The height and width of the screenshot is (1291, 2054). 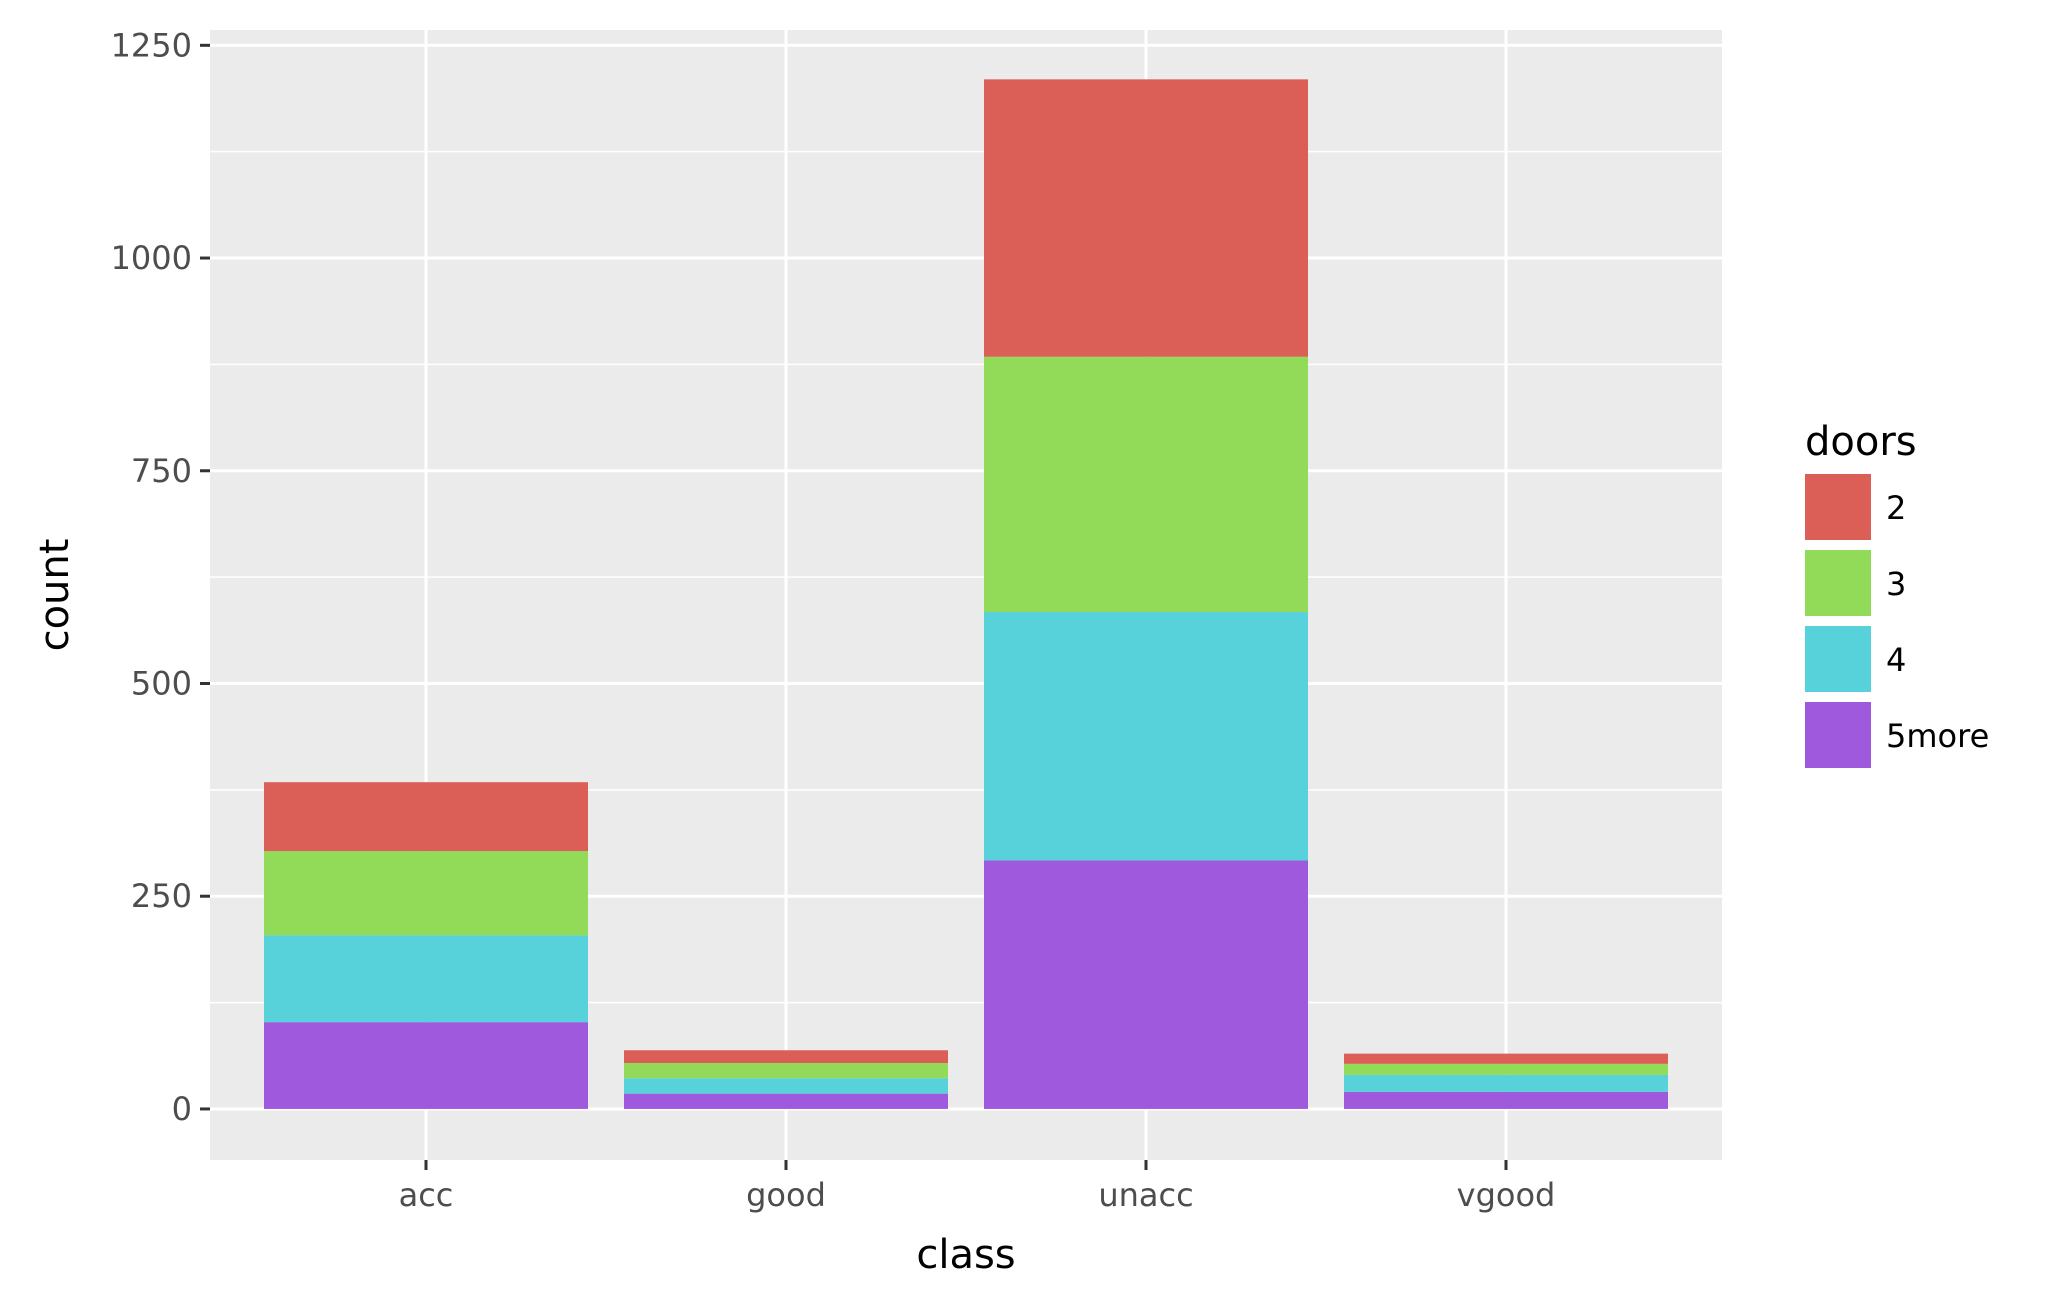 What do you see at coordinates (1838, 735) in the screenshot?
I see `legend-key-5more` at bounding box center [1838, 735].